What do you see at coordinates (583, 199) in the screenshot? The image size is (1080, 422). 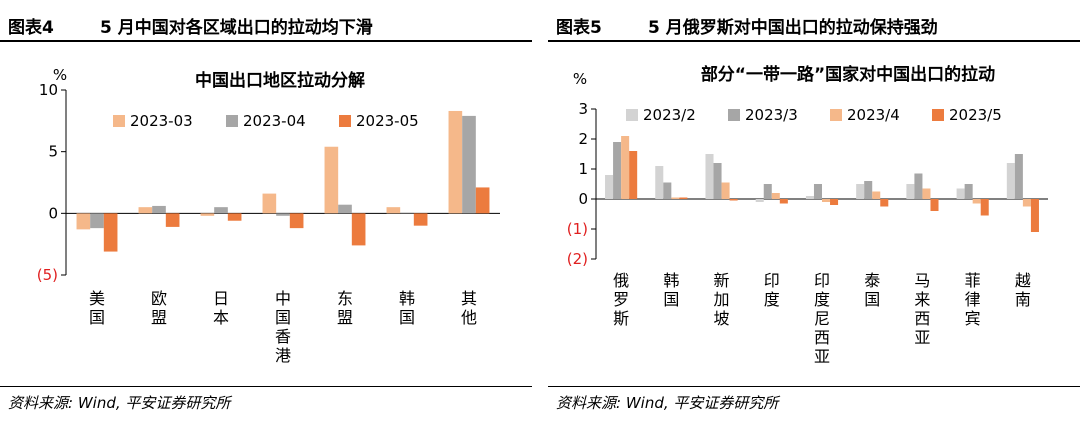 I see `y-tick-label: 0` at bounding box center [583, 199].